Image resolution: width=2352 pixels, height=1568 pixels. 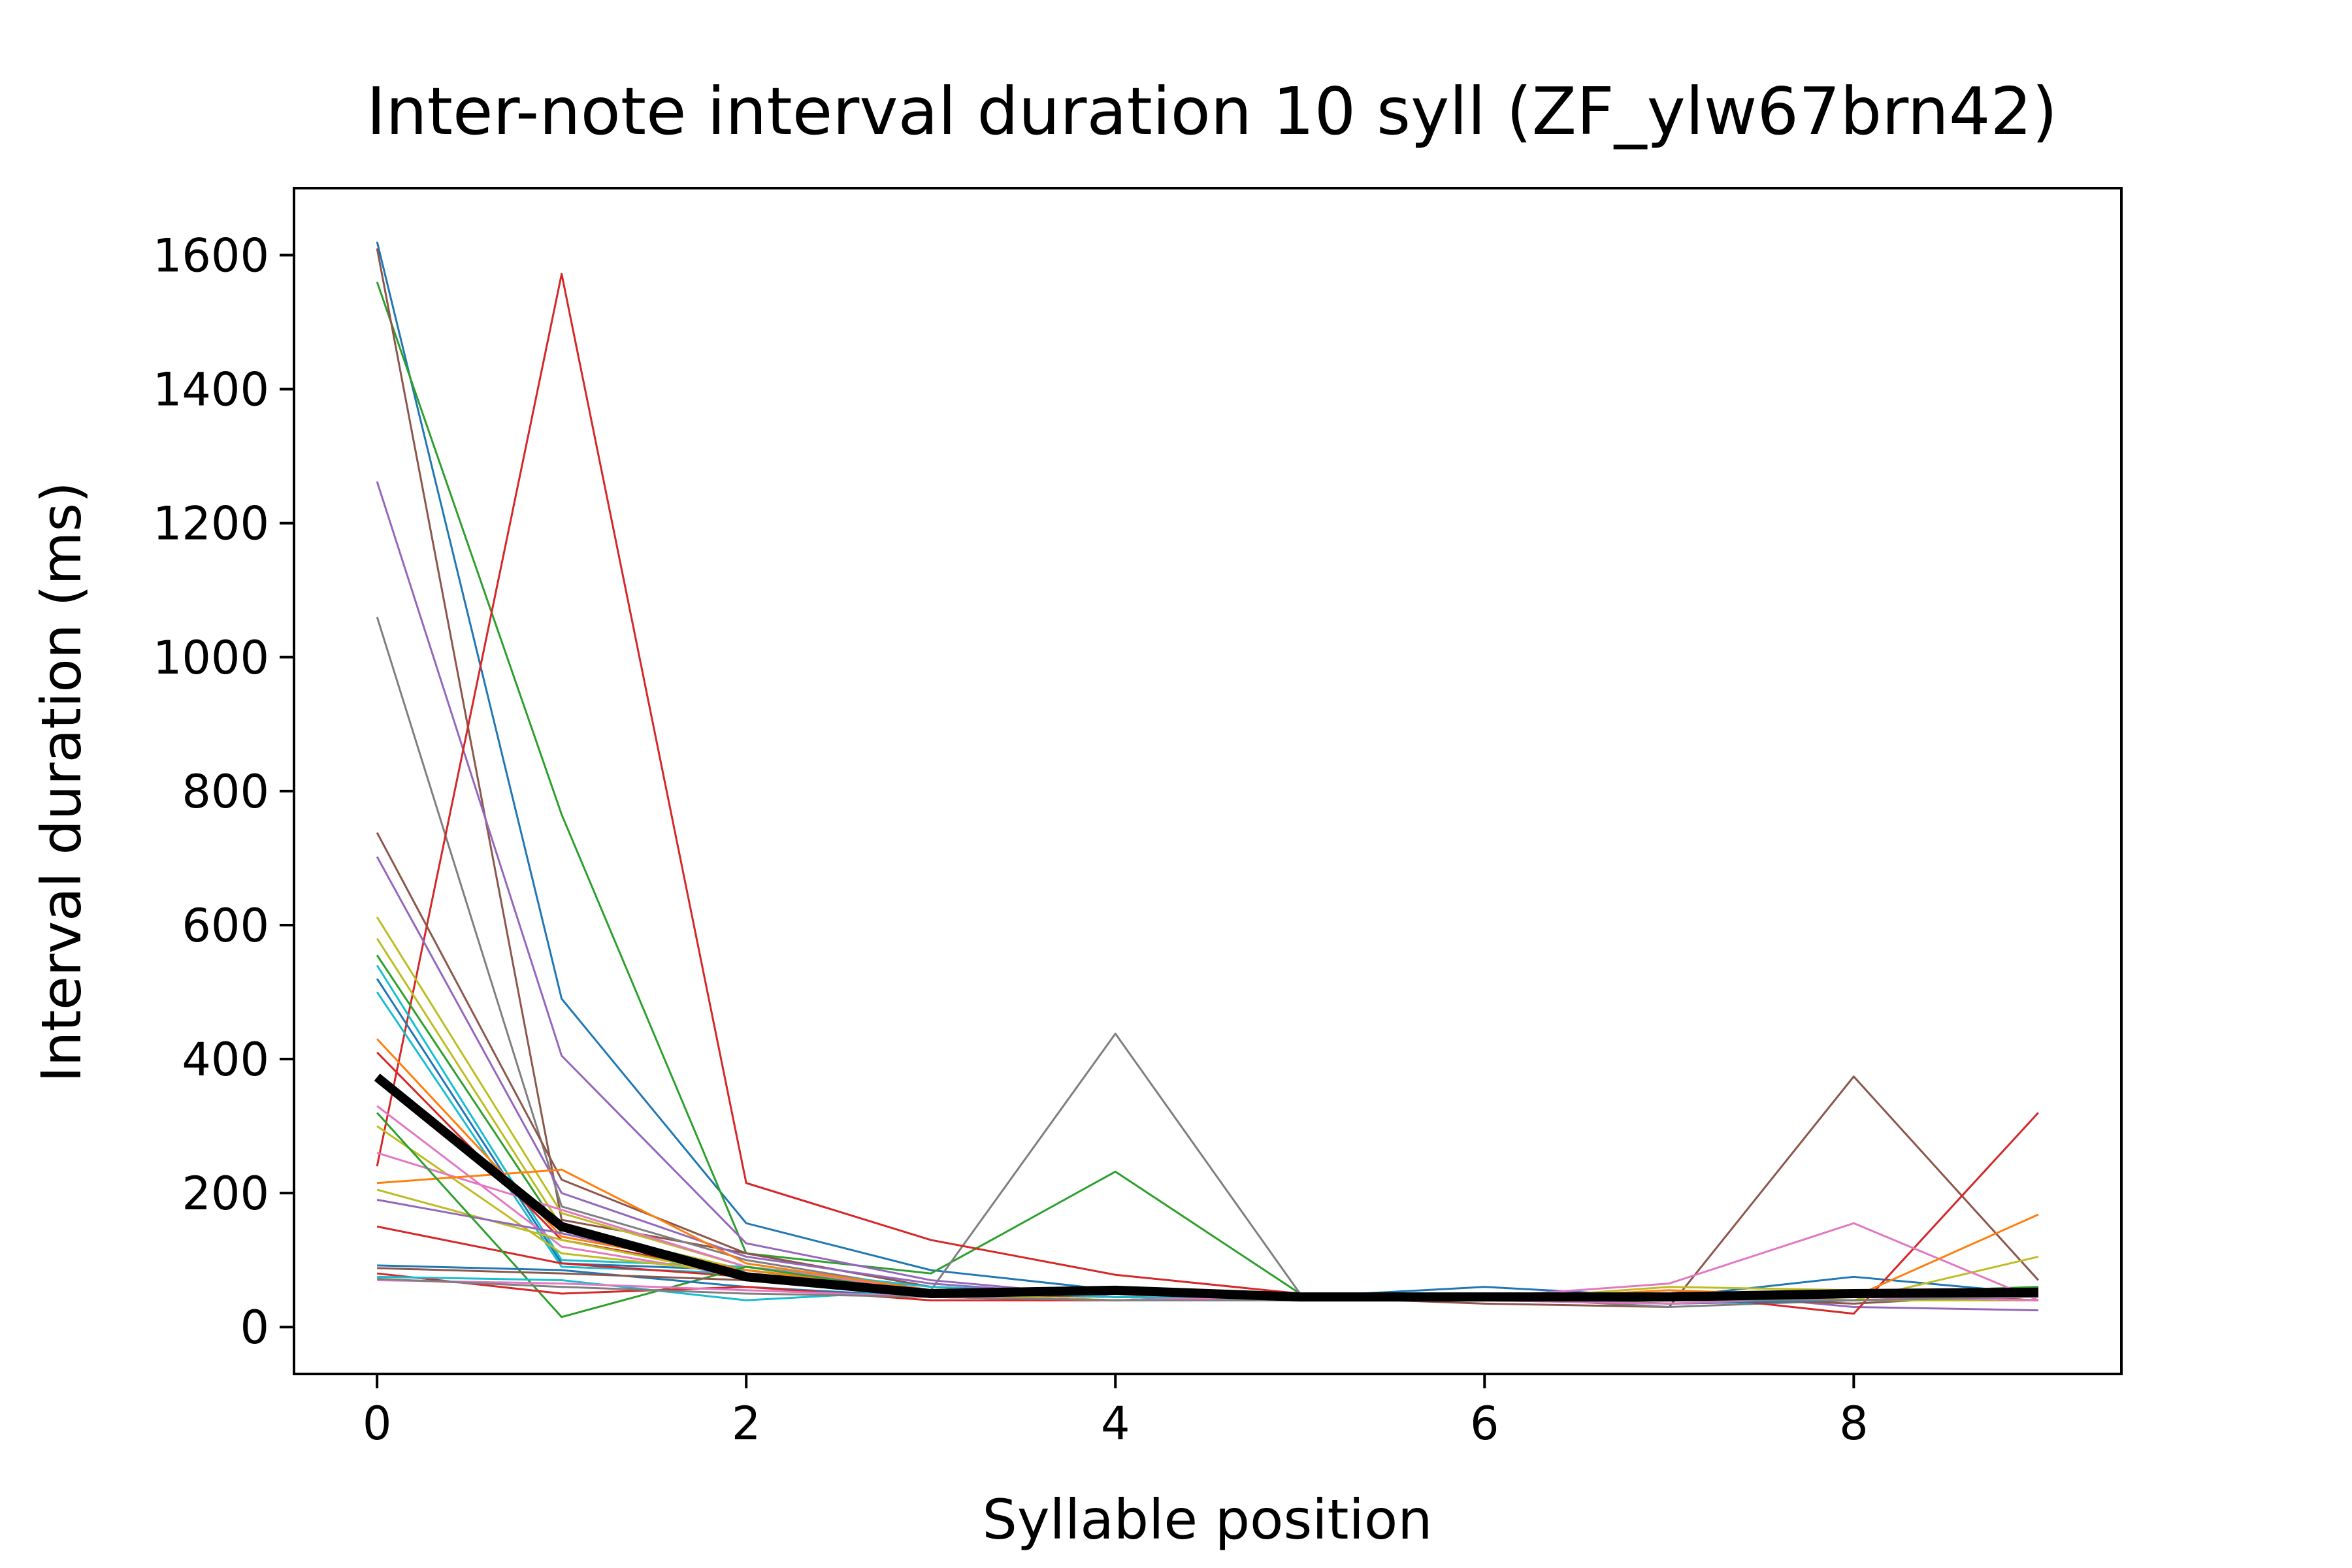 I want to click on y-axis-label: Interval duration (ms), so click(x=61, y=782).